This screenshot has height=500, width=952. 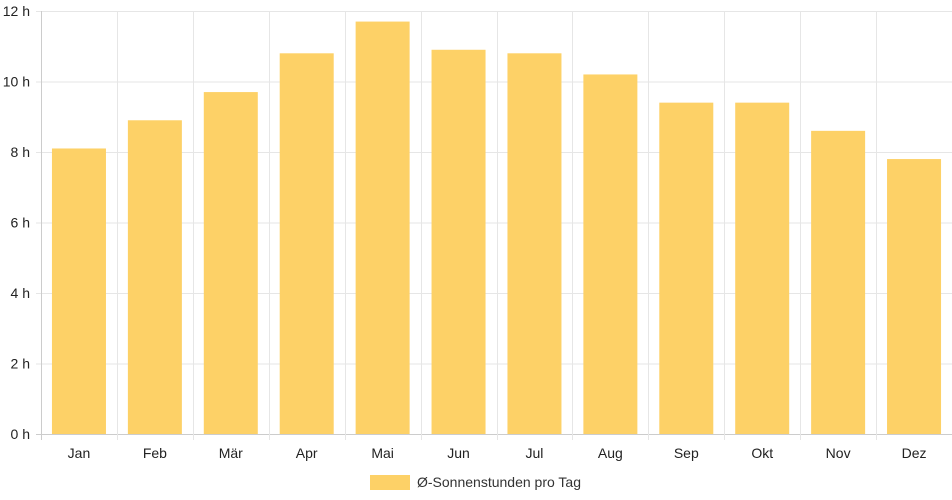 I want to click on x-tick-label: Mär, so click(x=231, y=453).